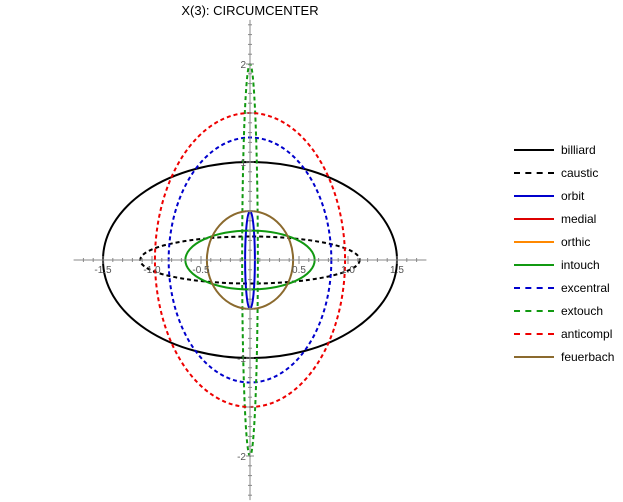 The image size is (623, 502). I want to click on legend-item-orthic: orthic, so click(564, 241).